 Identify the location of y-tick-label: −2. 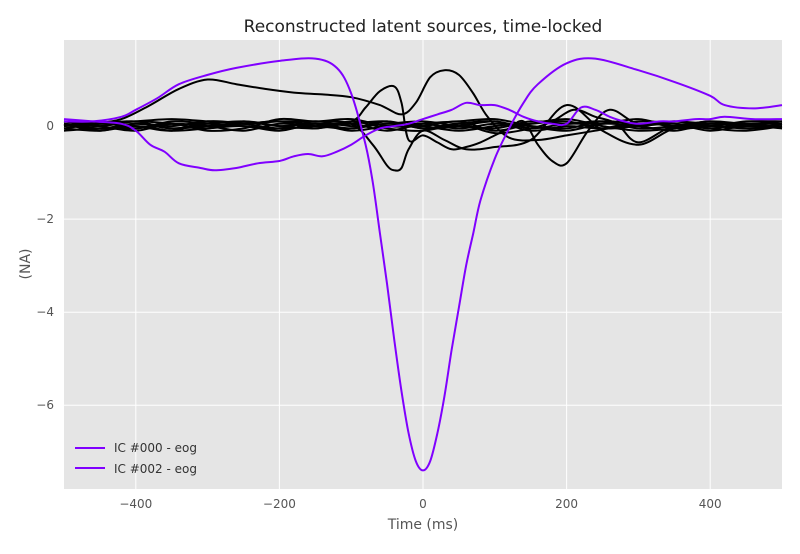
(45, 219).